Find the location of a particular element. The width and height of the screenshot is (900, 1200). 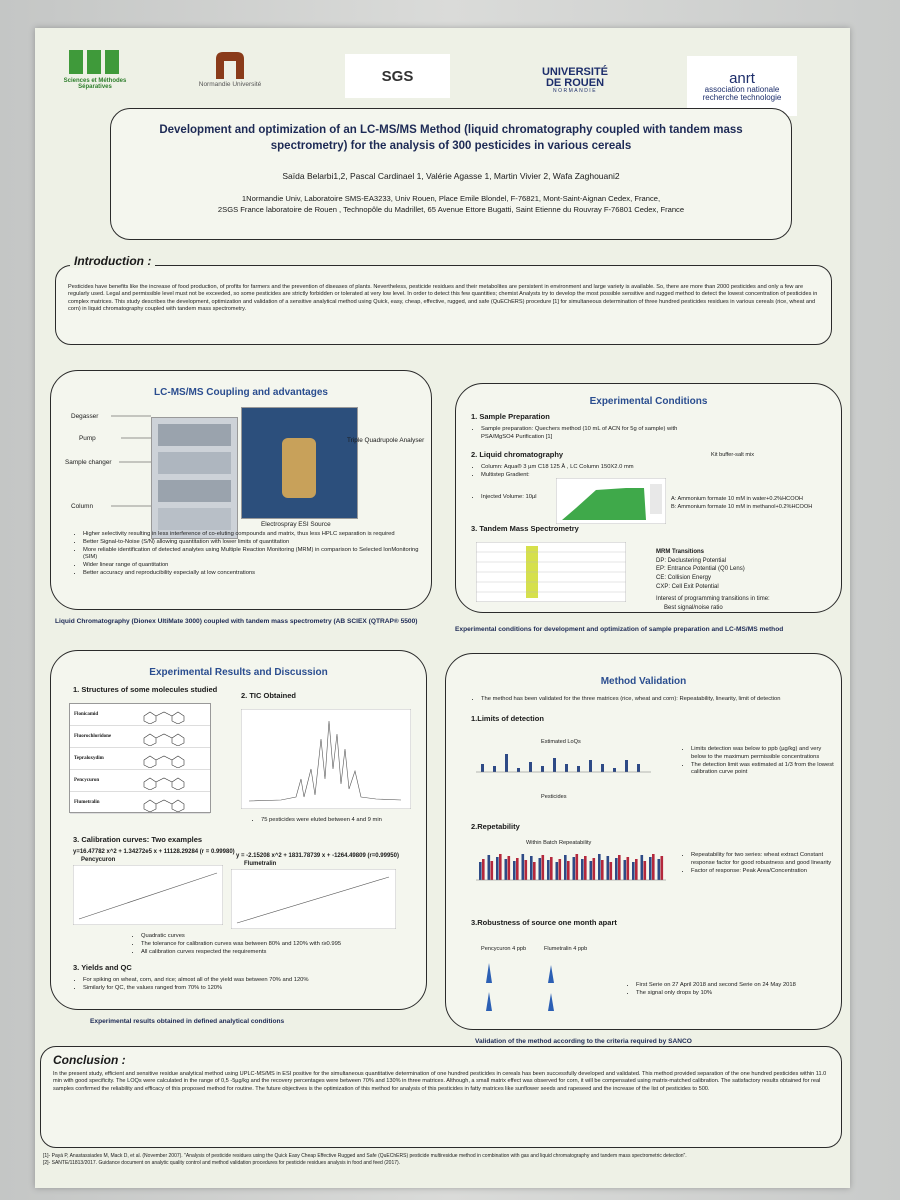

lc-instrument-image is located at coordinates (194, 478).